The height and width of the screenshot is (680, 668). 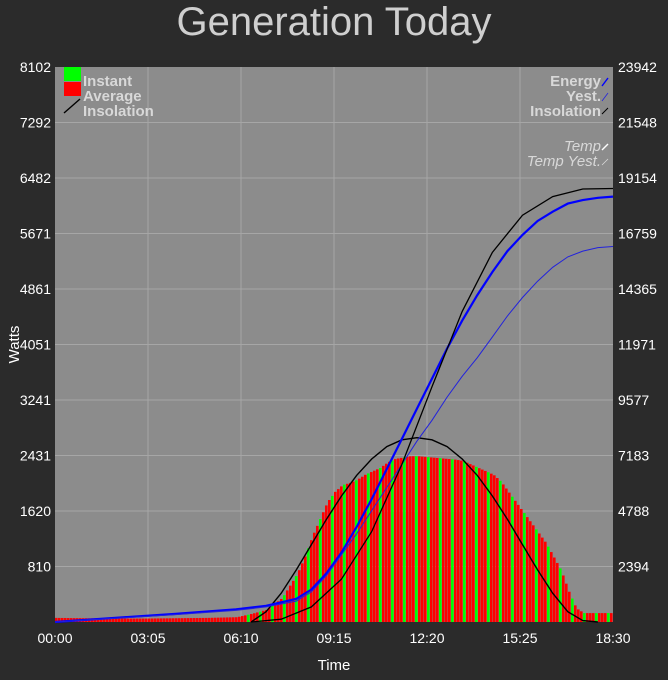 I want to click on y-right-tick-label: 21548, so click(x=637, y=123).